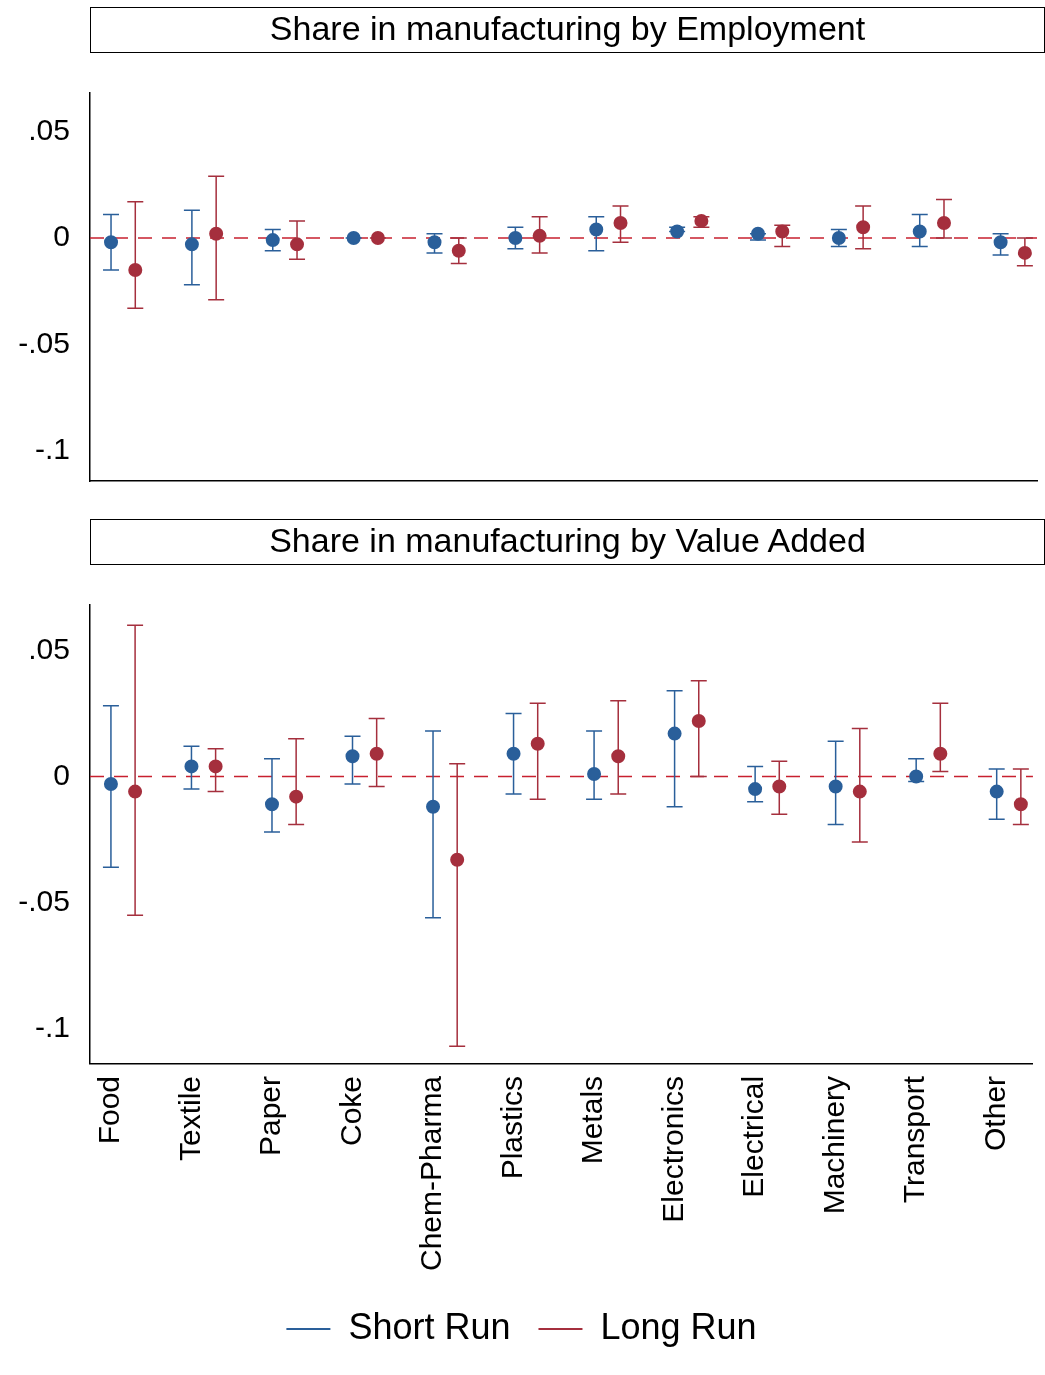 This screenshot has width=1045, height=1375. I want to click on x-tick-label: Machinery, so click(833, 1145).